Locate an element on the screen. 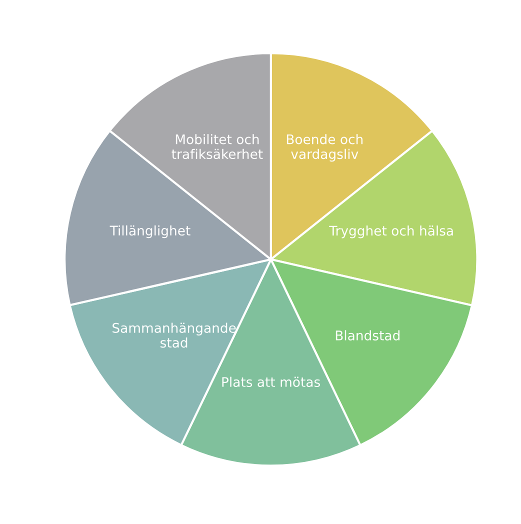 The width and height of the screenshot is (521, 524). slice-label: Tillänglighet is located at coordinates (150, 231).